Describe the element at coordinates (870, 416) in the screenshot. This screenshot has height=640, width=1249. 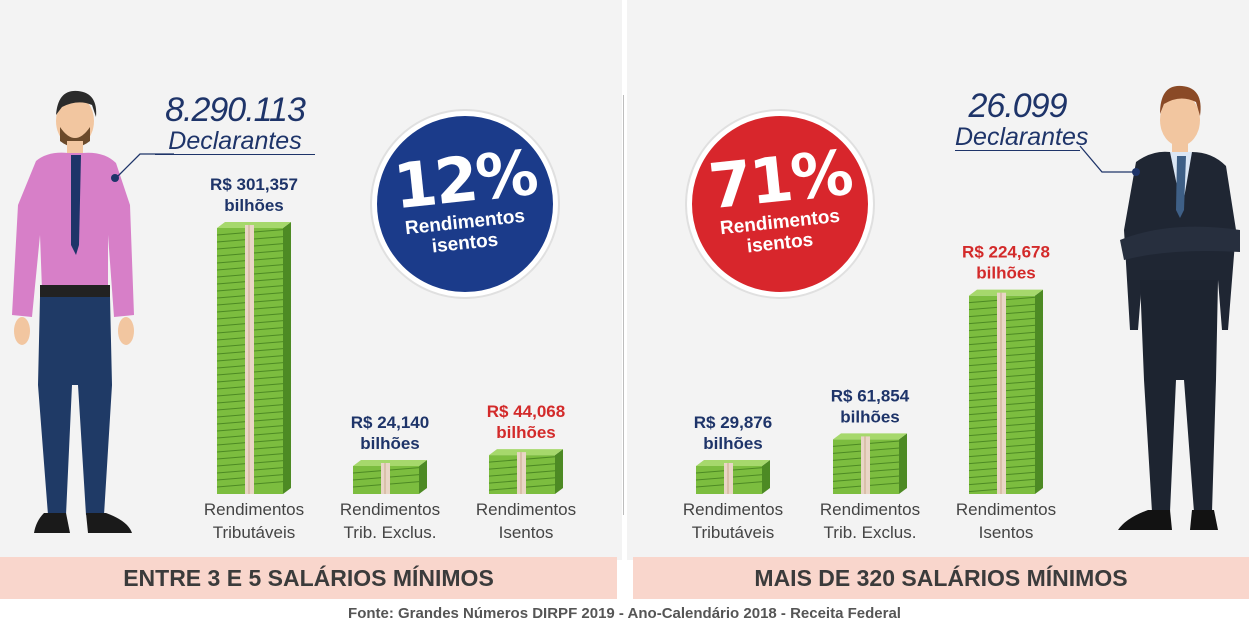
I see `right-value-label-2-2: bilhões` at that location.